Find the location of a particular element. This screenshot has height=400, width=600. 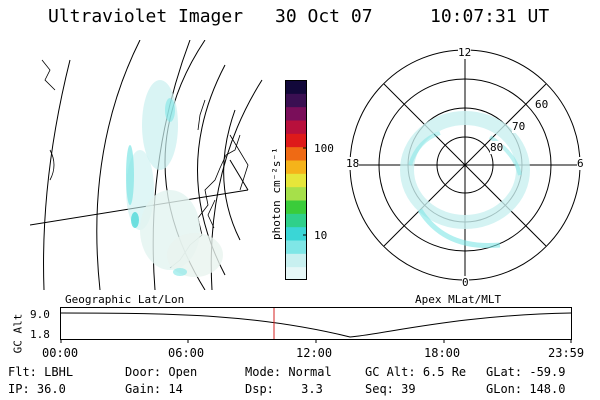

timeline-xtick-1800: 18:00 is located at coordinates (442, 353).